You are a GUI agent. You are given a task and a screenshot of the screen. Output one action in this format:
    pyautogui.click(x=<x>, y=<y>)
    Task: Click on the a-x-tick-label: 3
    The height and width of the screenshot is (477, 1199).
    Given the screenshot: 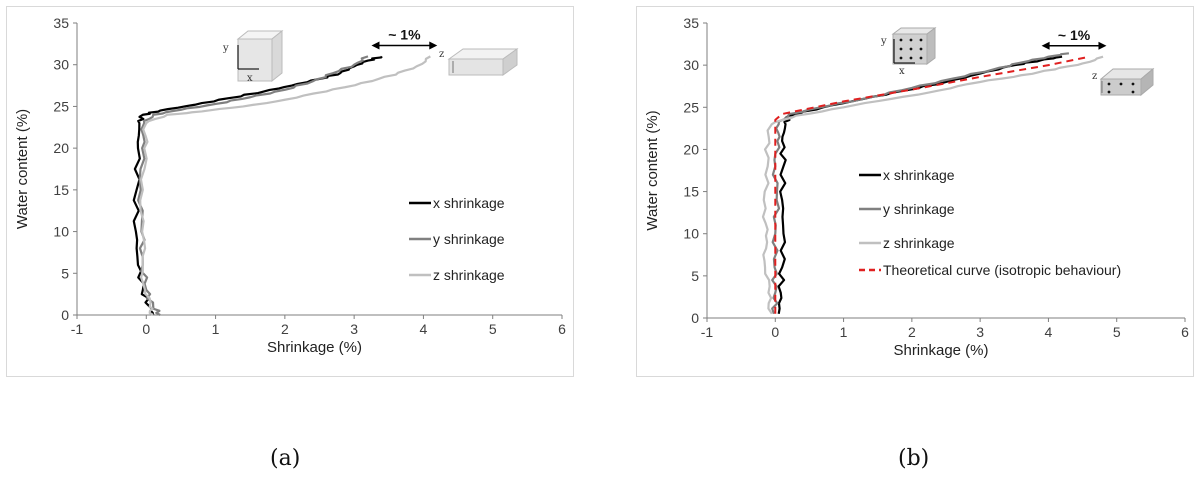 What is the action you would take?
    pyautogui.click(x=354, y=329)
    